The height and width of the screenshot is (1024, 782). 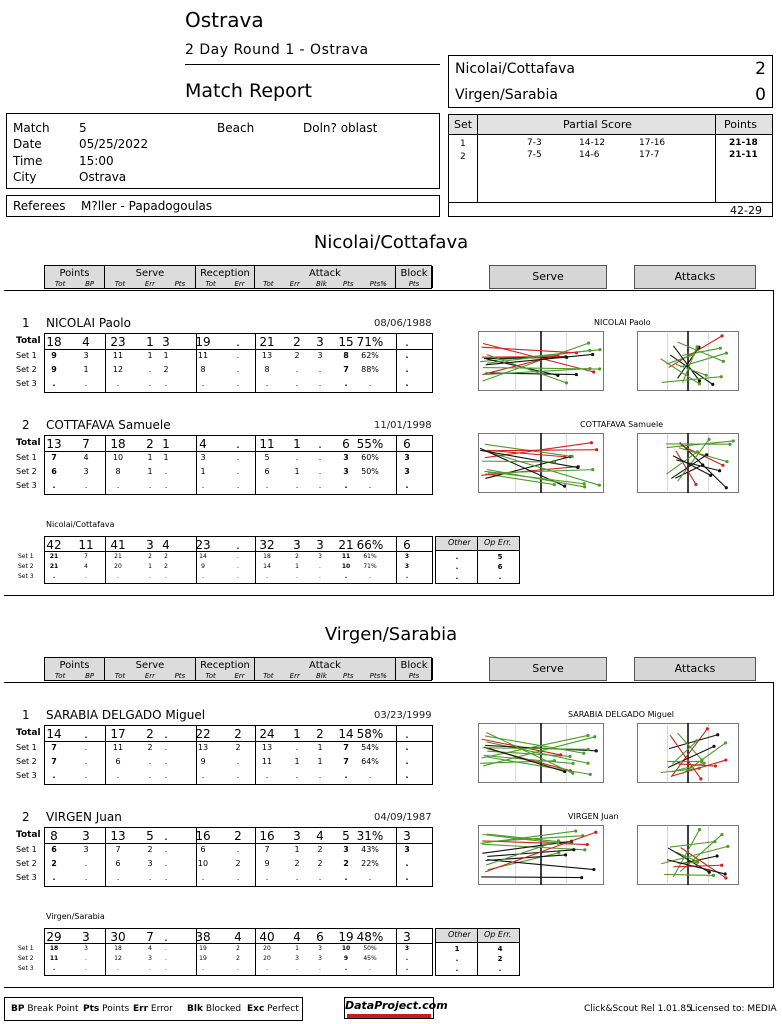 What do you see at coordinates (346, 444) in the screenshot?
I see `stat-cell: 6` at bounding box center [346, 444].